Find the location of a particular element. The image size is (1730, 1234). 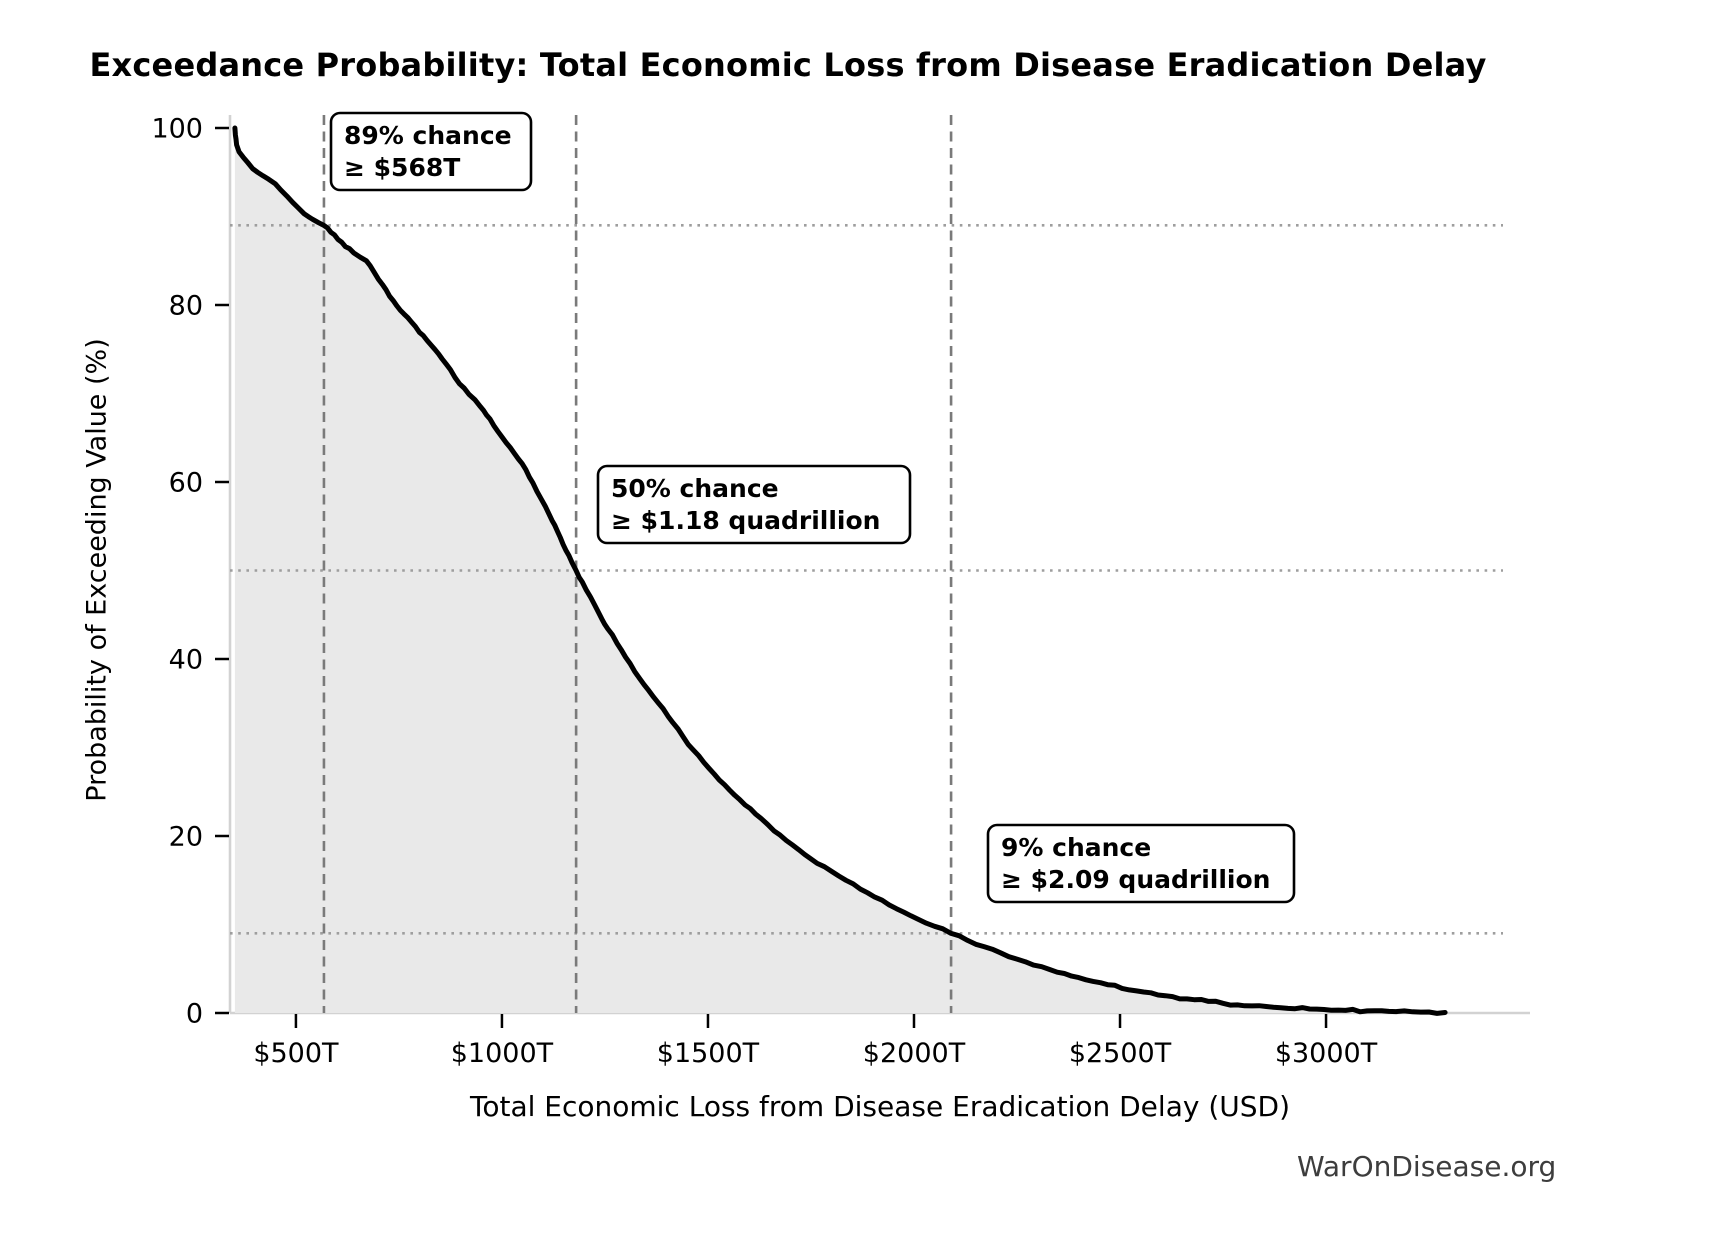

x-tick-label: $500T is located at coordinates (296, 1053).